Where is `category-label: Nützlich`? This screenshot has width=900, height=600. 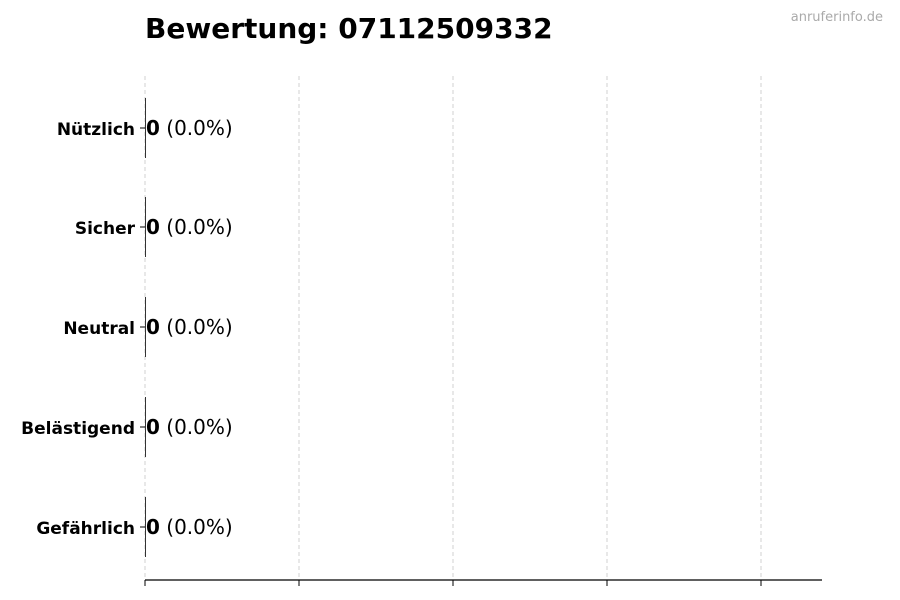 category-label: Nützlich is located at coordinates (96, 130).